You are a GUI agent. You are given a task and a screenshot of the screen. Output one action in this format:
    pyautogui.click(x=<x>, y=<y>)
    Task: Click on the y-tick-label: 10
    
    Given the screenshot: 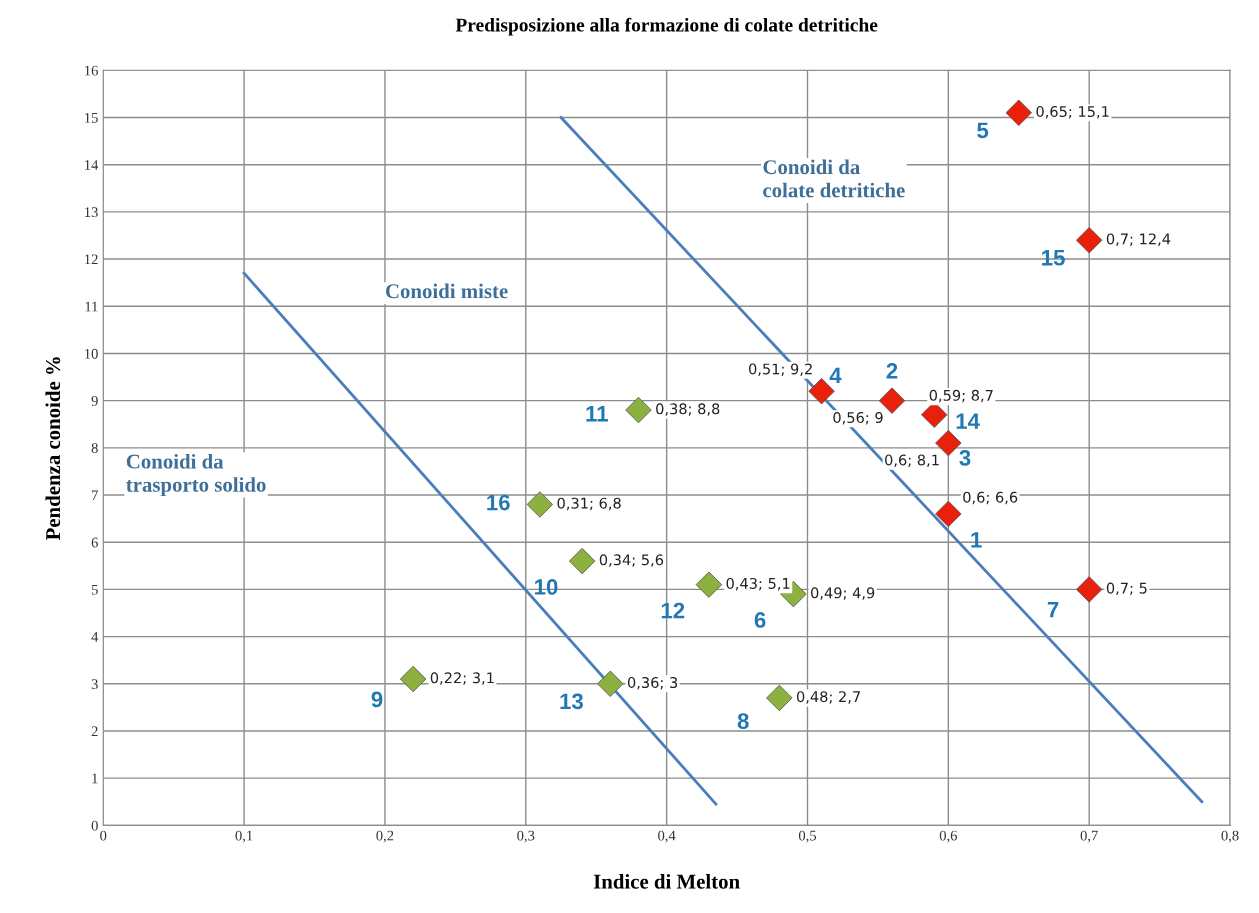 What is the action you would take?
    pyautogui.click(x=91, y=353)
    